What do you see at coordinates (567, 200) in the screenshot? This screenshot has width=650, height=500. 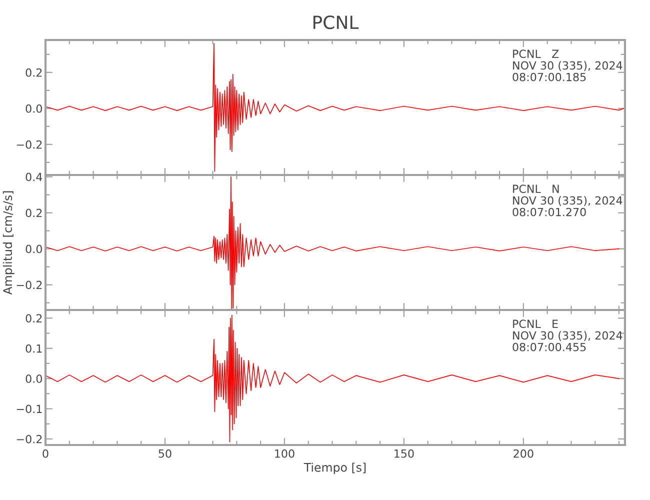 I see `annotation: PCNL N NOV 30 (335), 2024 08:07:01.270` at bounding box center [567, 200].